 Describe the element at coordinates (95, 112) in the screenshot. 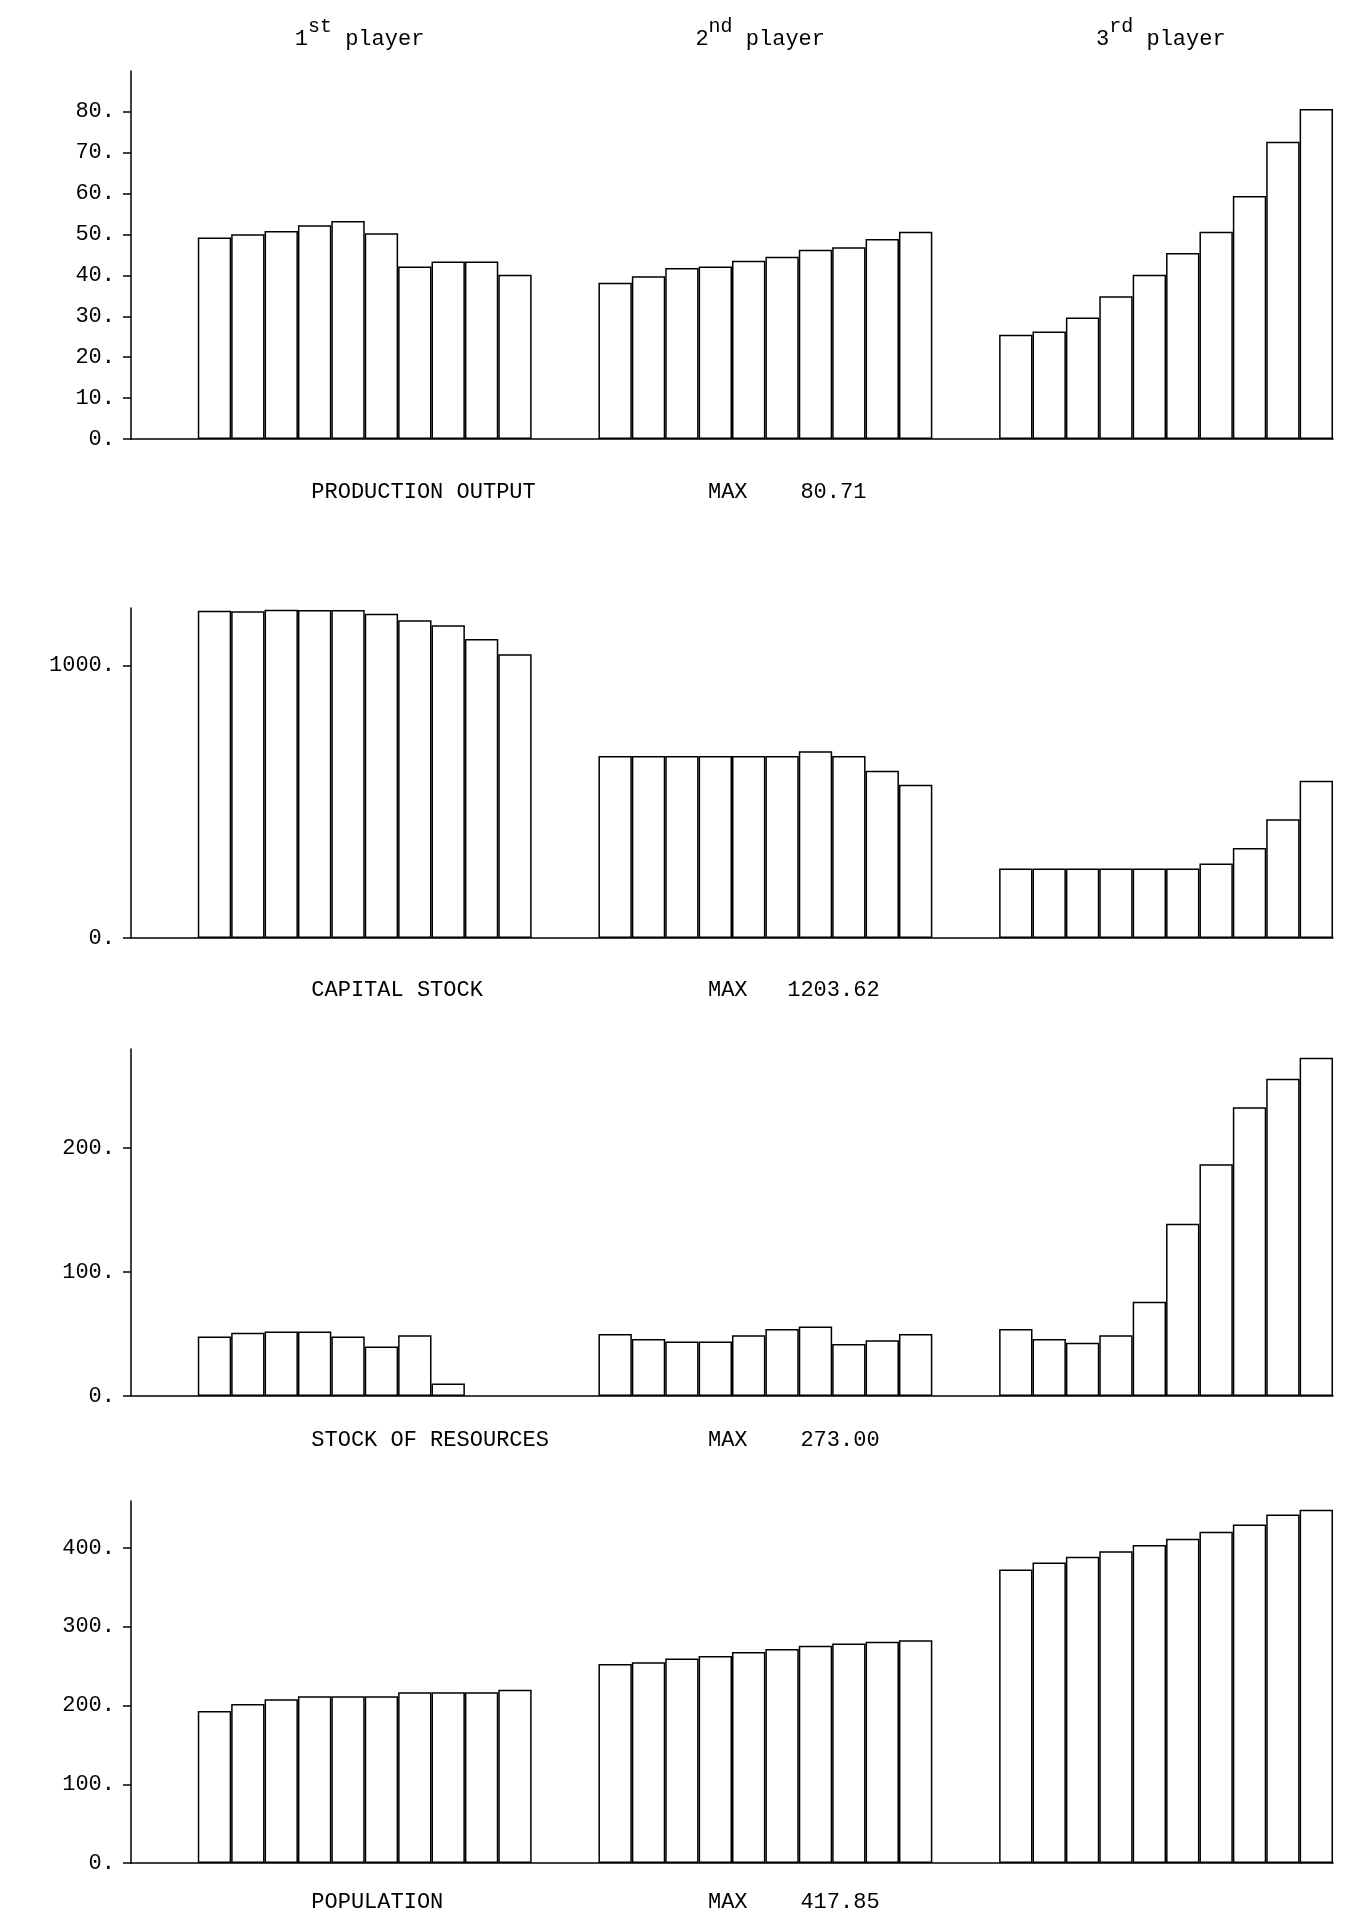

I see `y-tick-label: 80.` at that location.